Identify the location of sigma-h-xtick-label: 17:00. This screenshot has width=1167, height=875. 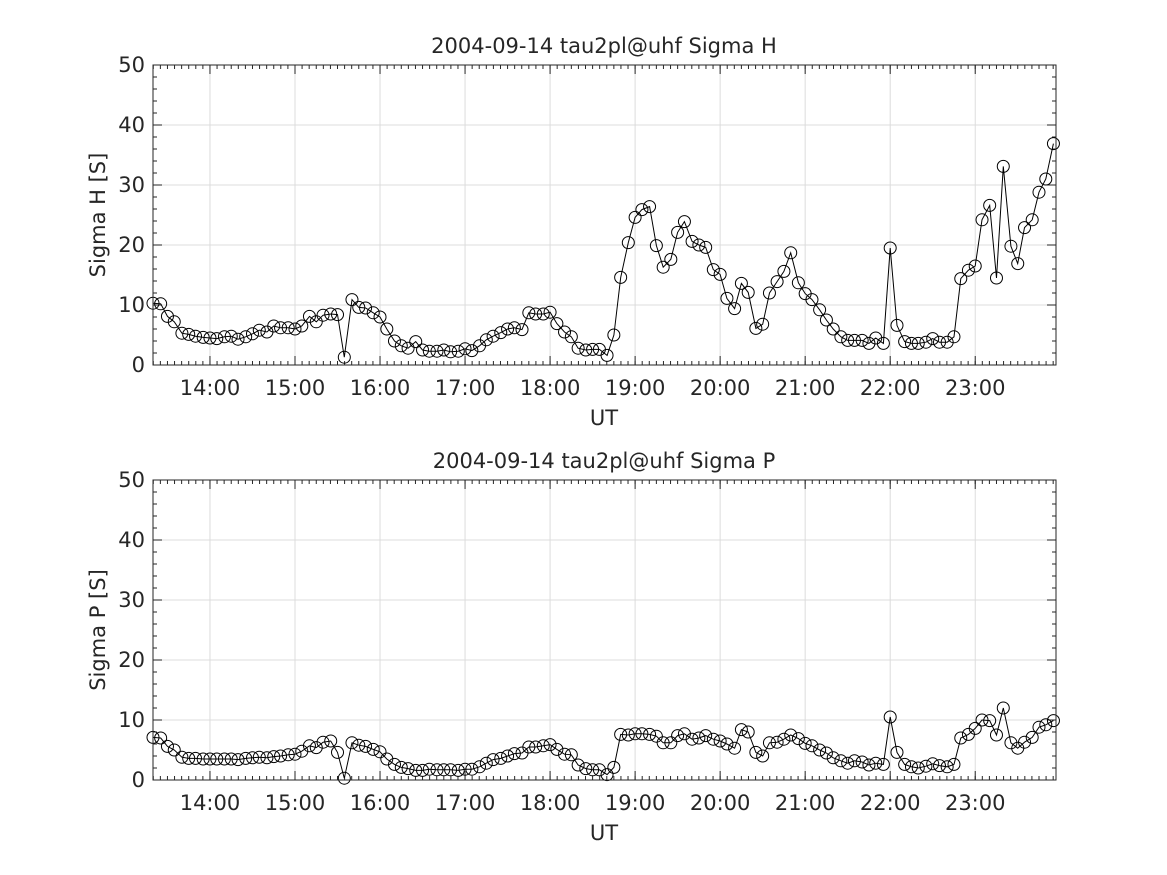
(465, 388).